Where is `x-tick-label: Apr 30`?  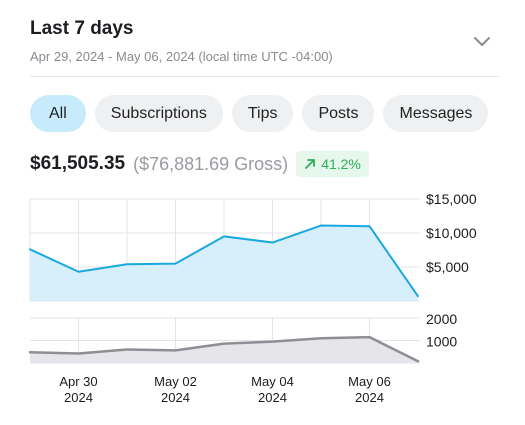
x-tick-label: Apr 30 is located at coordinates (78, 381).